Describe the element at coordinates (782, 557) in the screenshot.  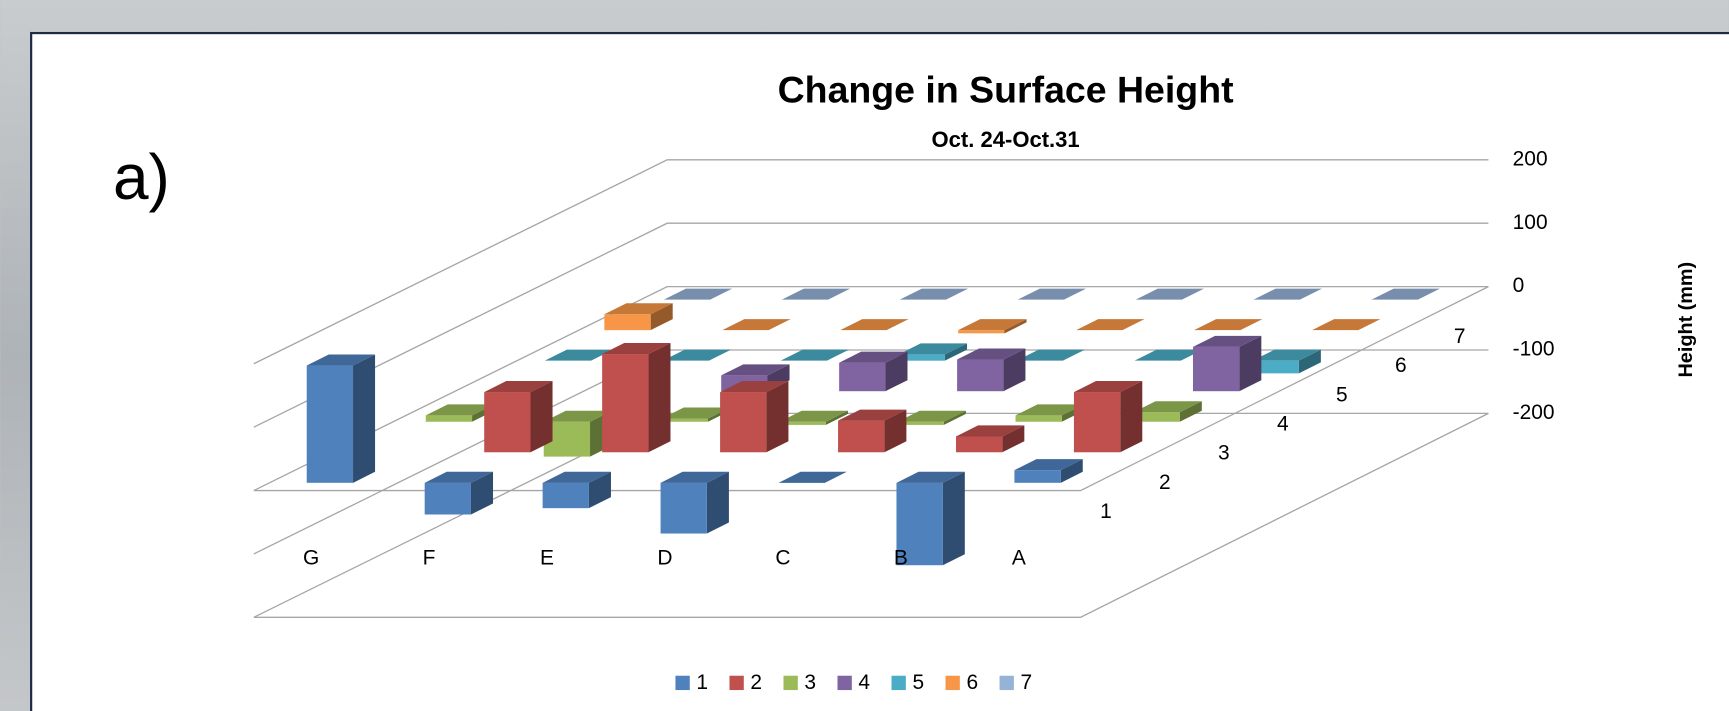
I see `x-tick-label: C` at that location.